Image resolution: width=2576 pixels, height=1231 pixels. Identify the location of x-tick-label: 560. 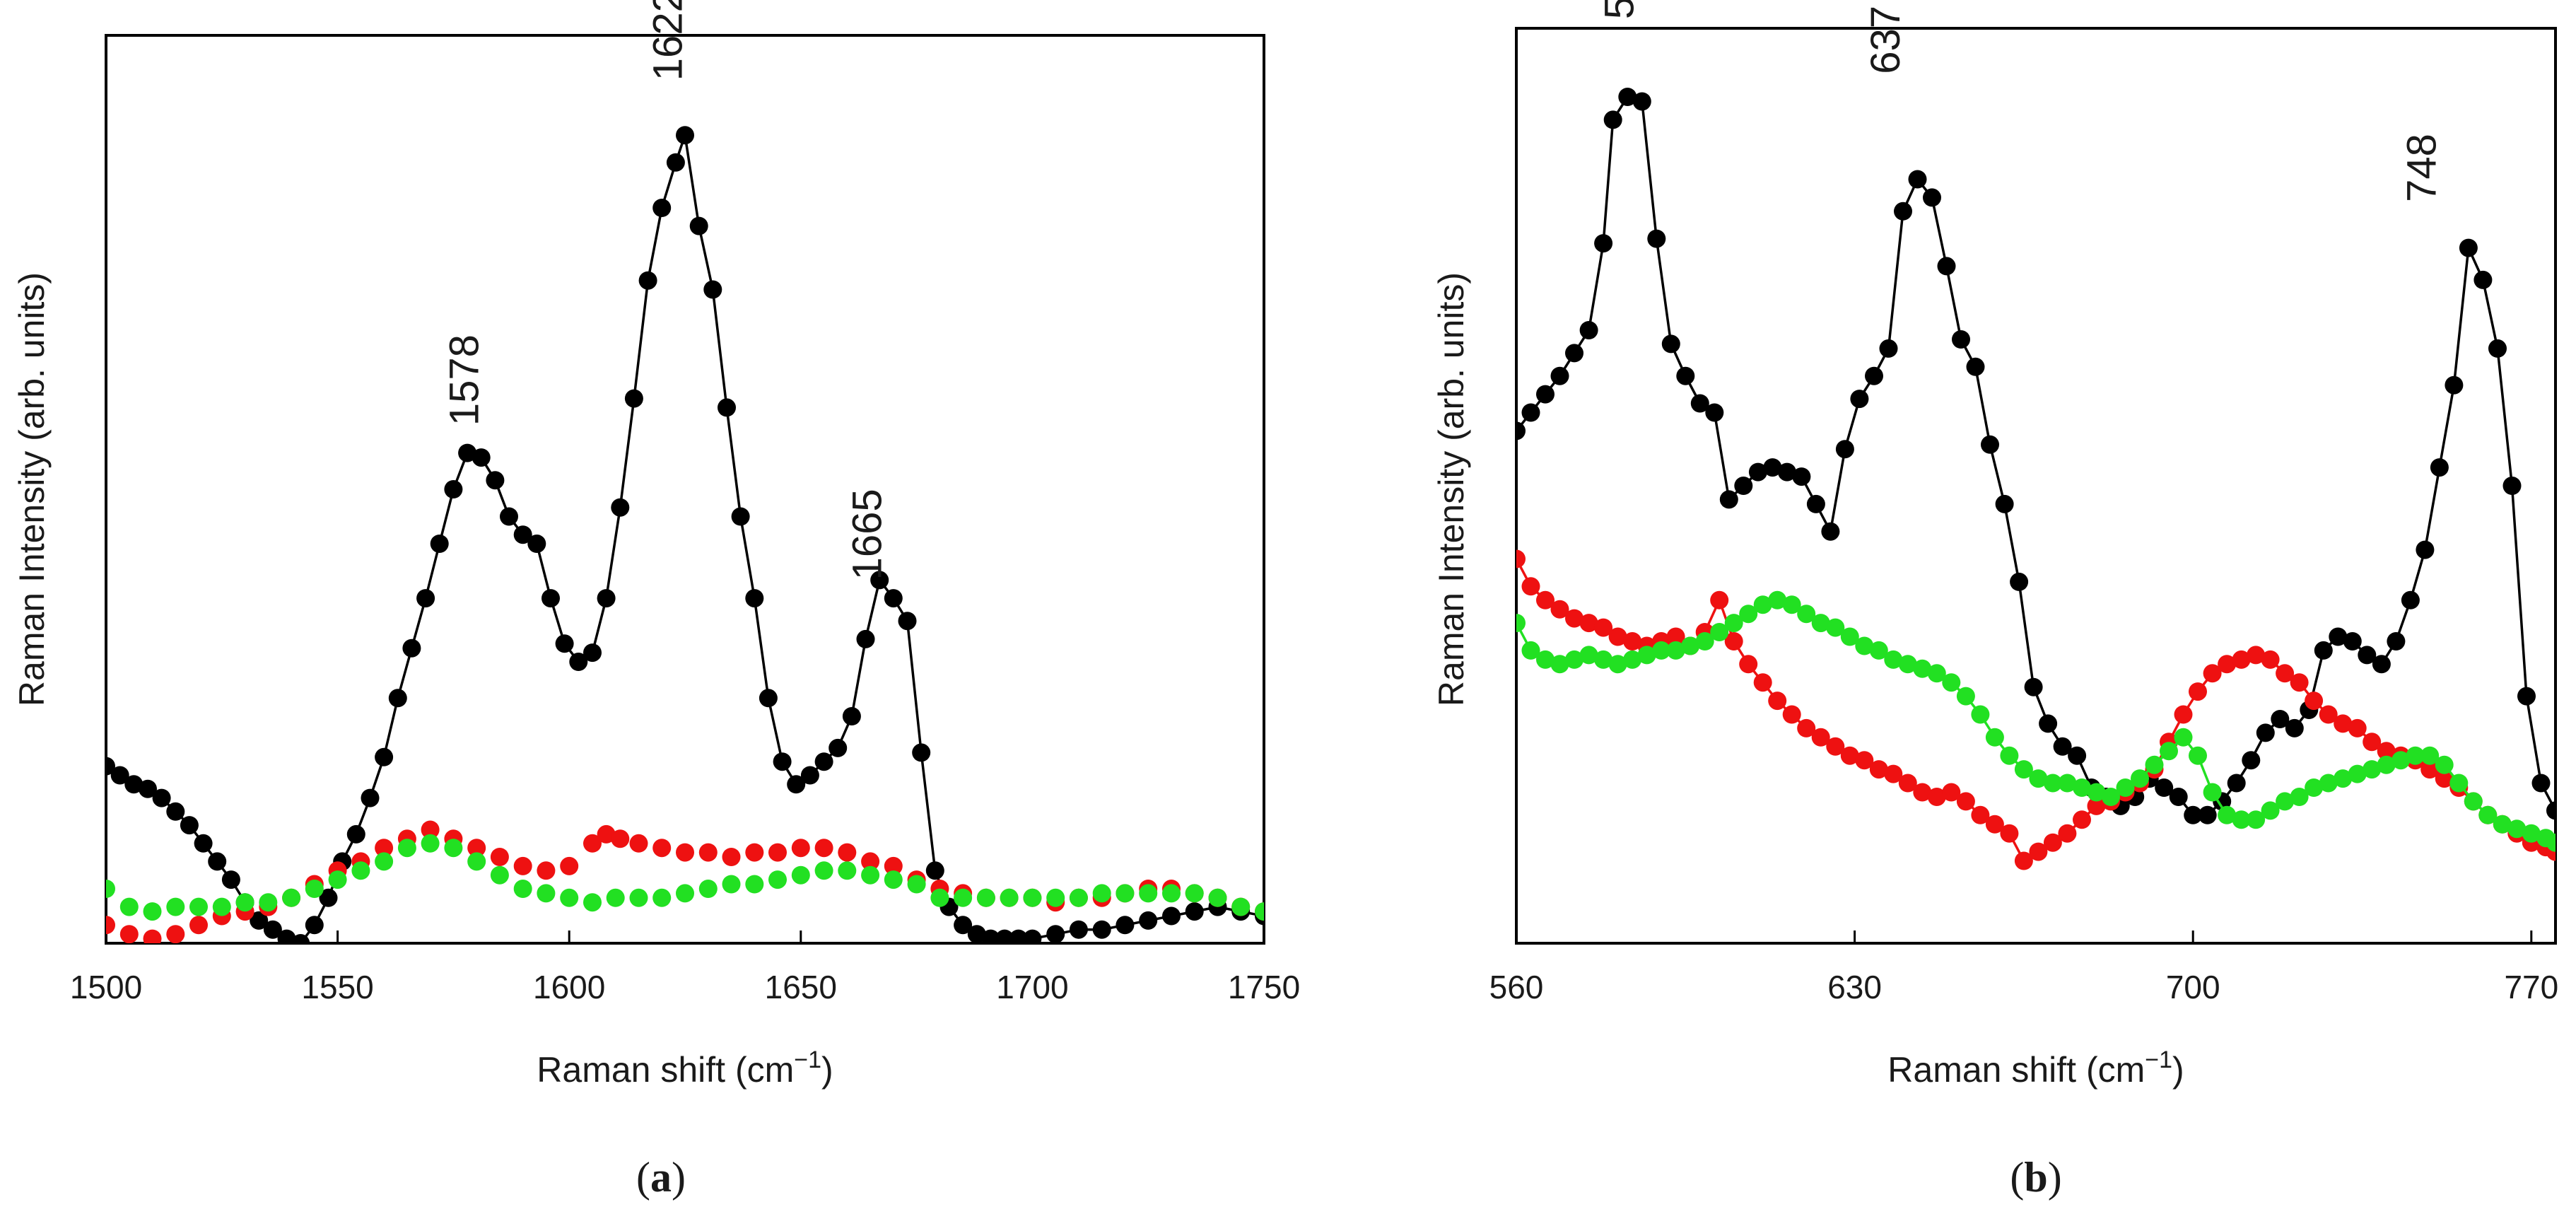
(1516, 987).